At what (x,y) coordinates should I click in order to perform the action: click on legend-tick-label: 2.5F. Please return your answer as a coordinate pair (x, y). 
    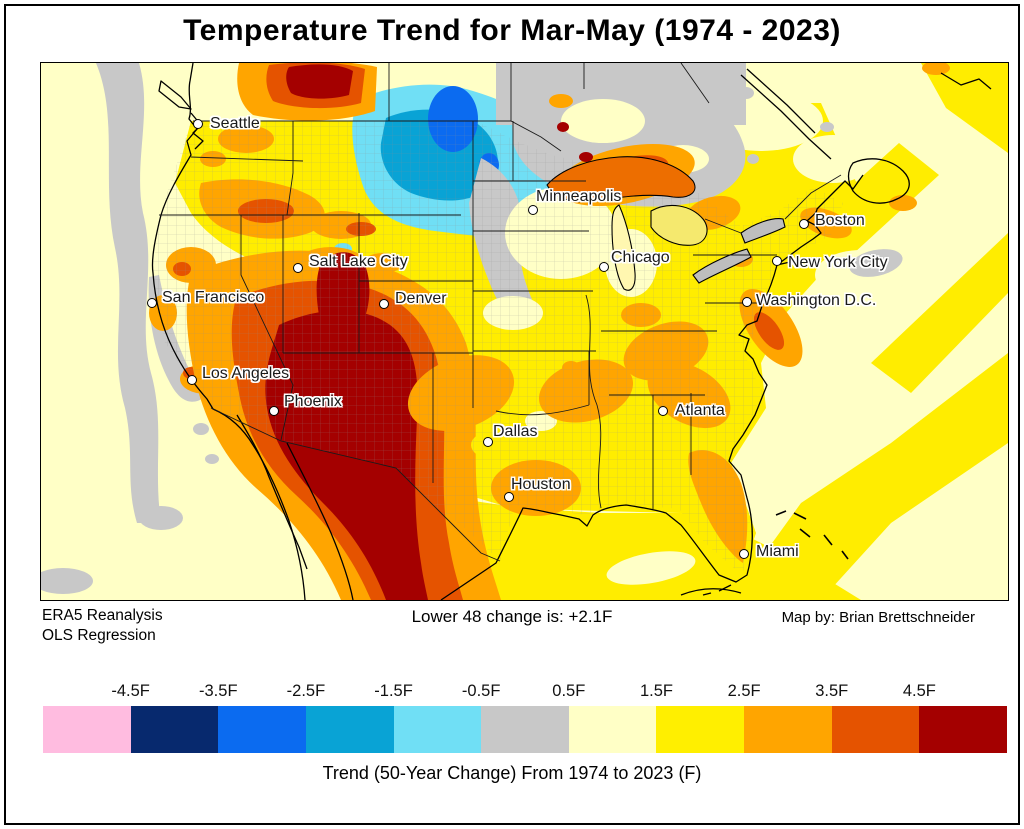
    Looking at the image, I should click on (744, 691).